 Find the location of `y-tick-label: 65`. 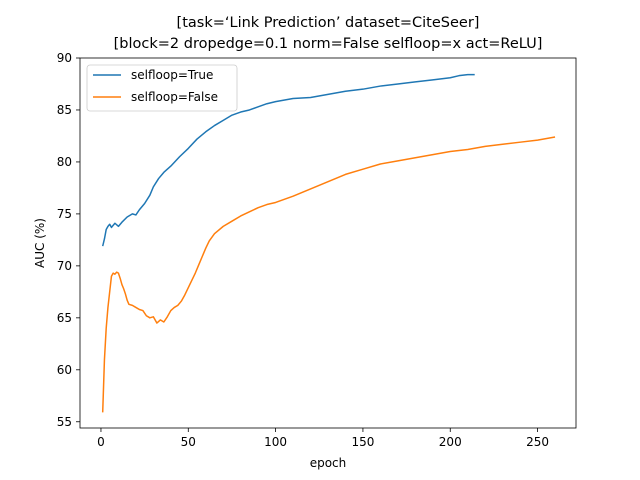

y-tick-label: 65 is located at coordinates (64, 318).